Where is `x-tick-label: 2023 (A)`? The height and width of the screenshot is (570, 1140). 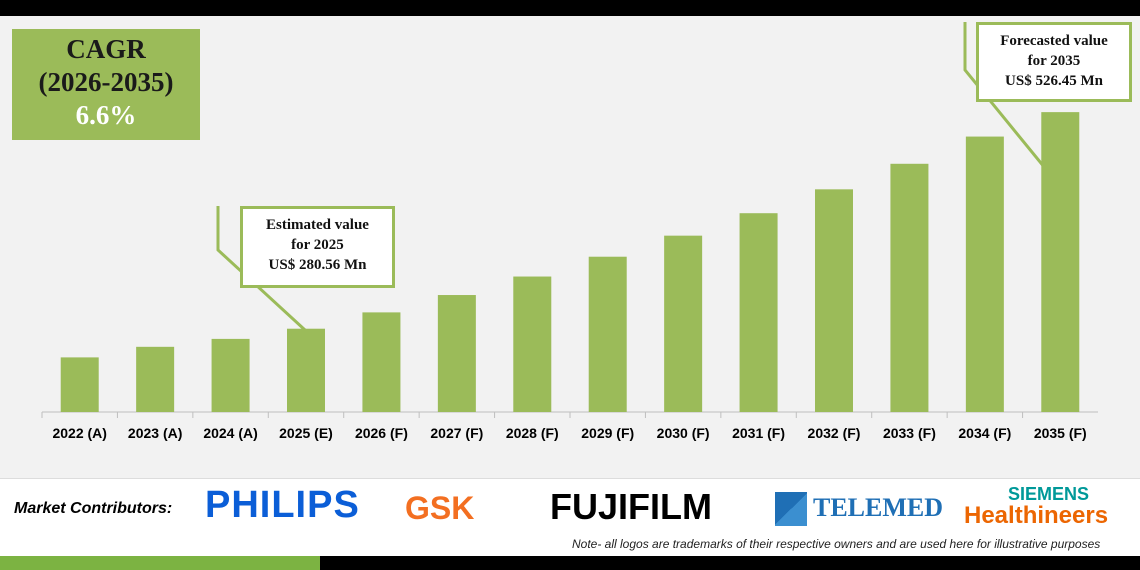
x-tick-label: 2023 (A) is located at coordinates (155, 433).